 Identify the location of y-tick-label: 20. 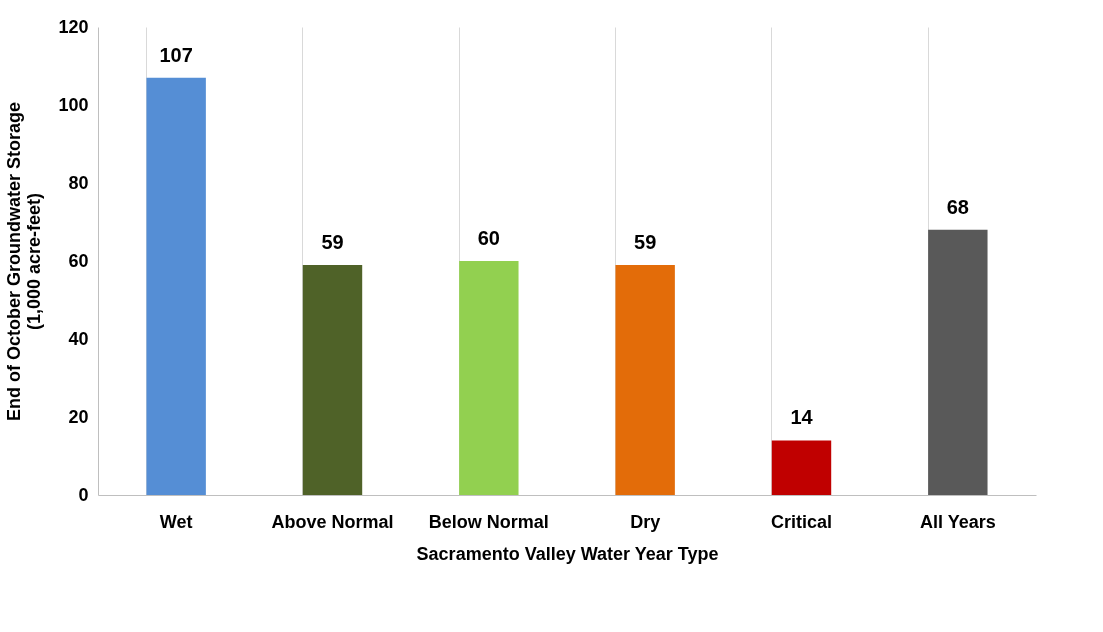
(78, 416).